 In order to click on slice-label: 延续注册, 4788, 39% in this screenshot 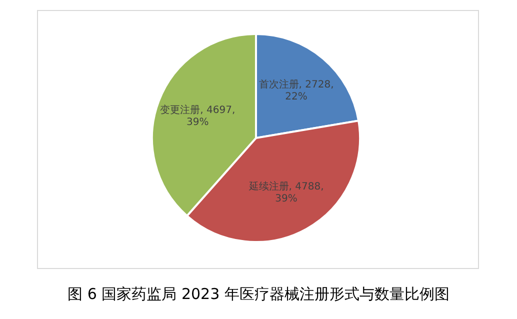, I will do `click(286, 192)`.